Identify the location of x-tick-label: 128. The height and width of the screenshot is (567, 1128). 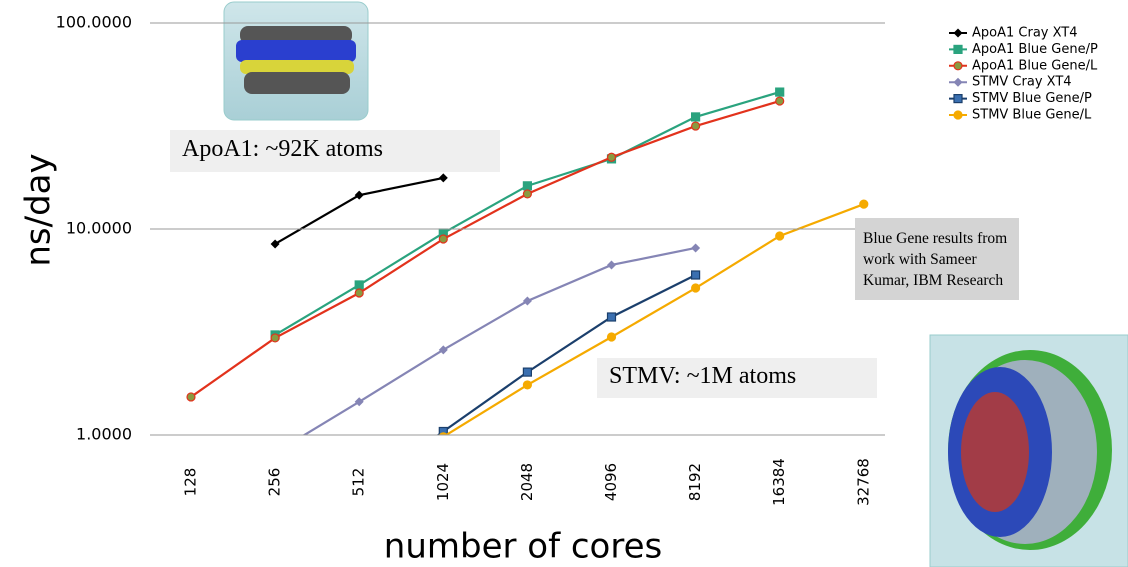
(191, 482).